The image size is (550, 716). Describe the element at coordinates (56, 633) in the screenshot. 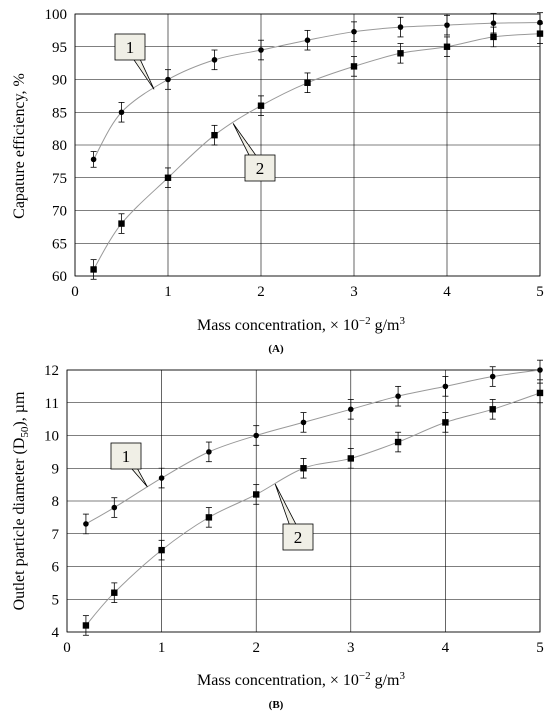

I see `panel-b-y-tick-label: 4` at that location.